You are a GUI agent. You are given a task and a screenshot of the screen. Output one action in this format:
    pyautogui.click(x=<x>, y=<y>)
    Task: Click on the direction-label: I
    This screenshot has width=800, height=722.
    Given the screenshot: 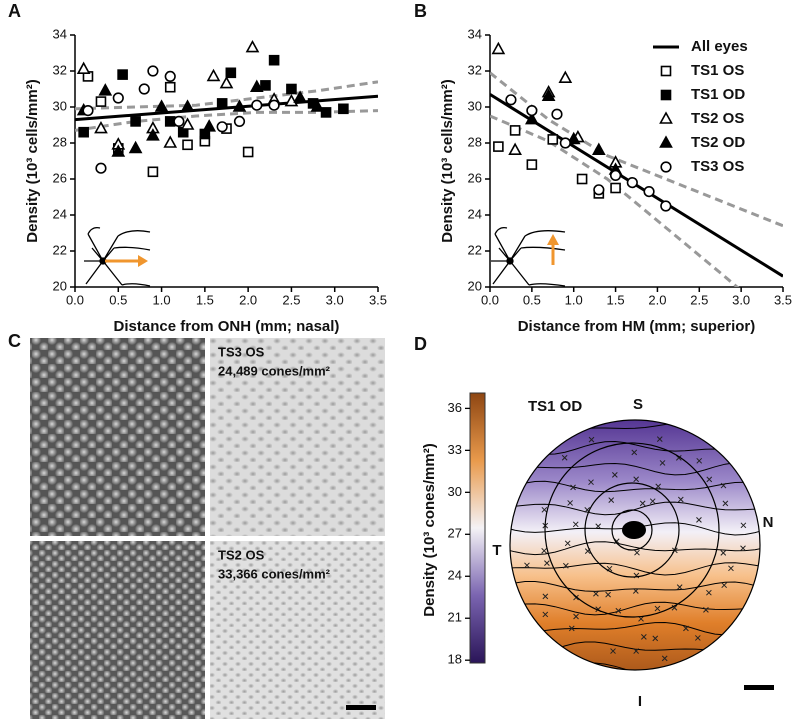 What is the action you would take?
    pyautogui.click(x=640, y=701)
    